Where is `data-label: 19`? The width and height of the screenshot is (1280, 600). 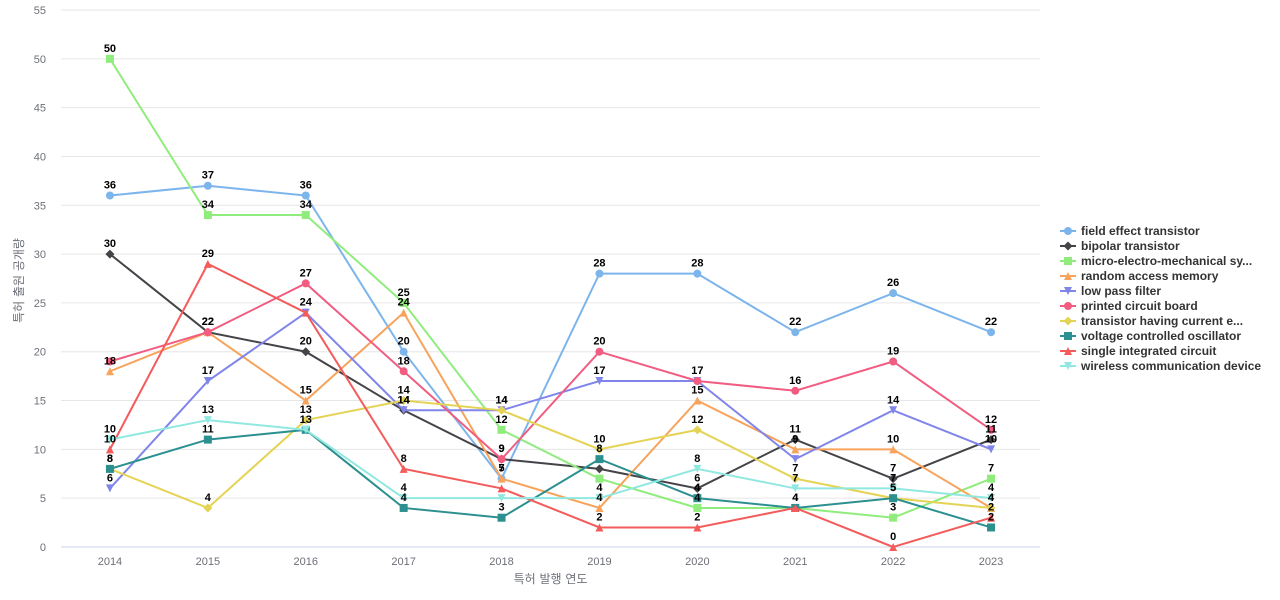
data-label: 19 is located at coordinates (893, 351).